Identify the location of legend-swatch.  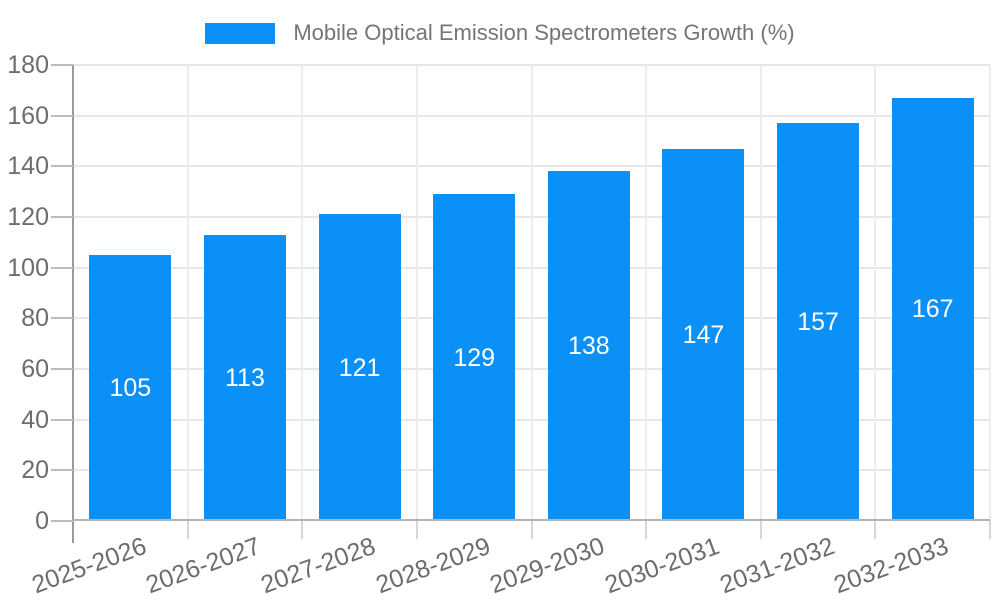
(240, 33).